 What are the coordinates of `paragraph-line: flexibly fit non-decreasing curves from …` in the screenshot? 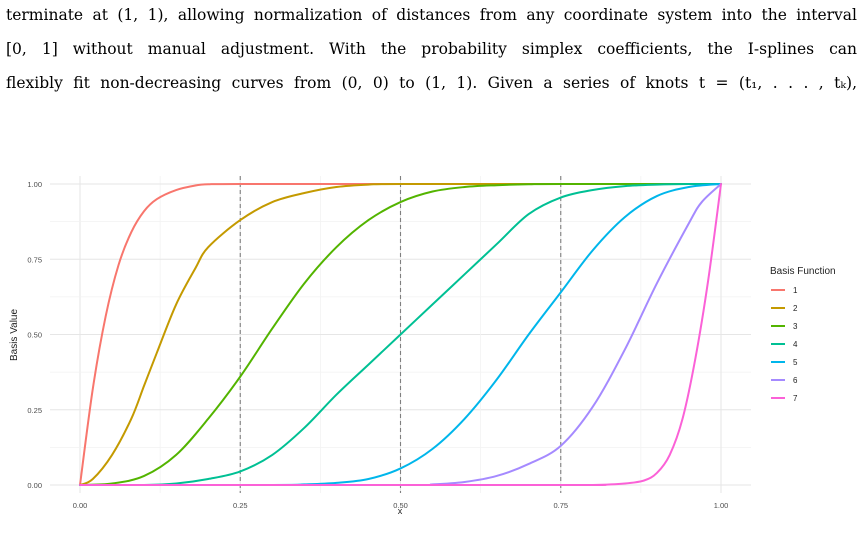 It's located at (431, 83).